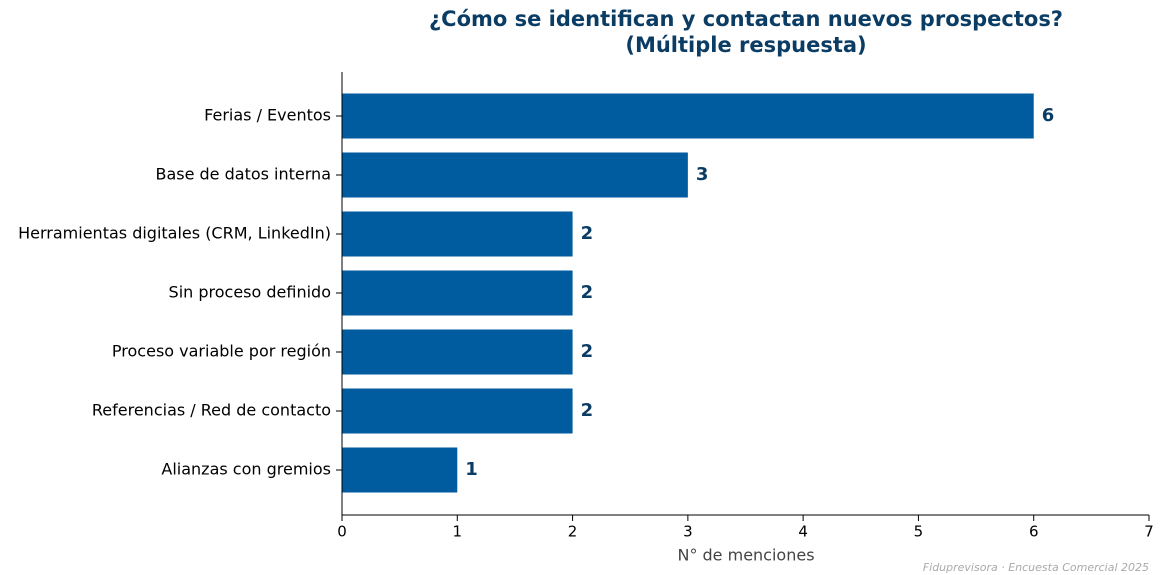 The width and height of the screenshot is (1165, 575). Describe the element at coordinates (267, 115) in the screenshot. I see `y-tick-label: Ferias / Eventos` at that location.